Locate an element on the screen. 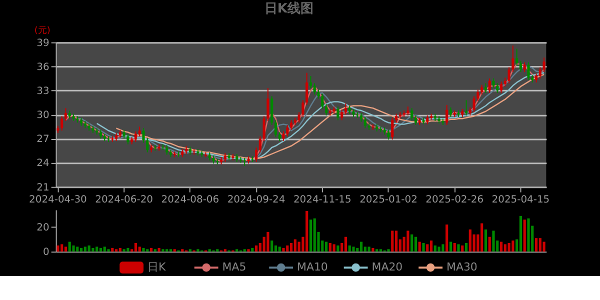 The width and height of the screenshot is (600, 300). y-tick-label: 39 is located at coordinates (43, 43).